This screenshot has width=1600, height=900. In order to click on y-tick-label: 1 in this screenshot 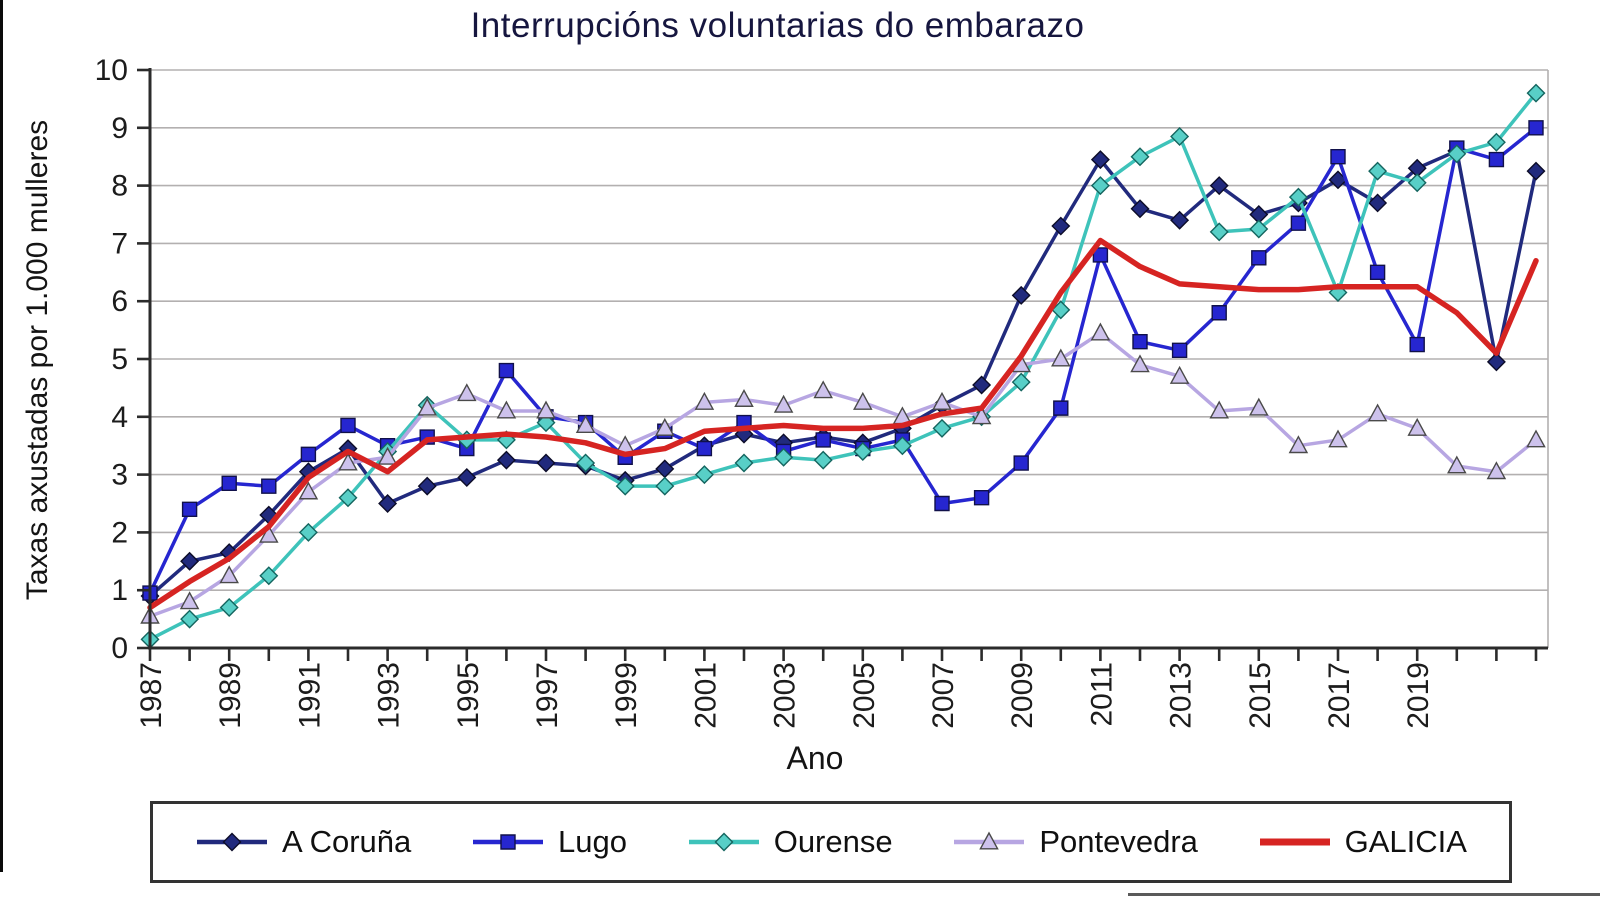, I will do `click(119, 590)`.